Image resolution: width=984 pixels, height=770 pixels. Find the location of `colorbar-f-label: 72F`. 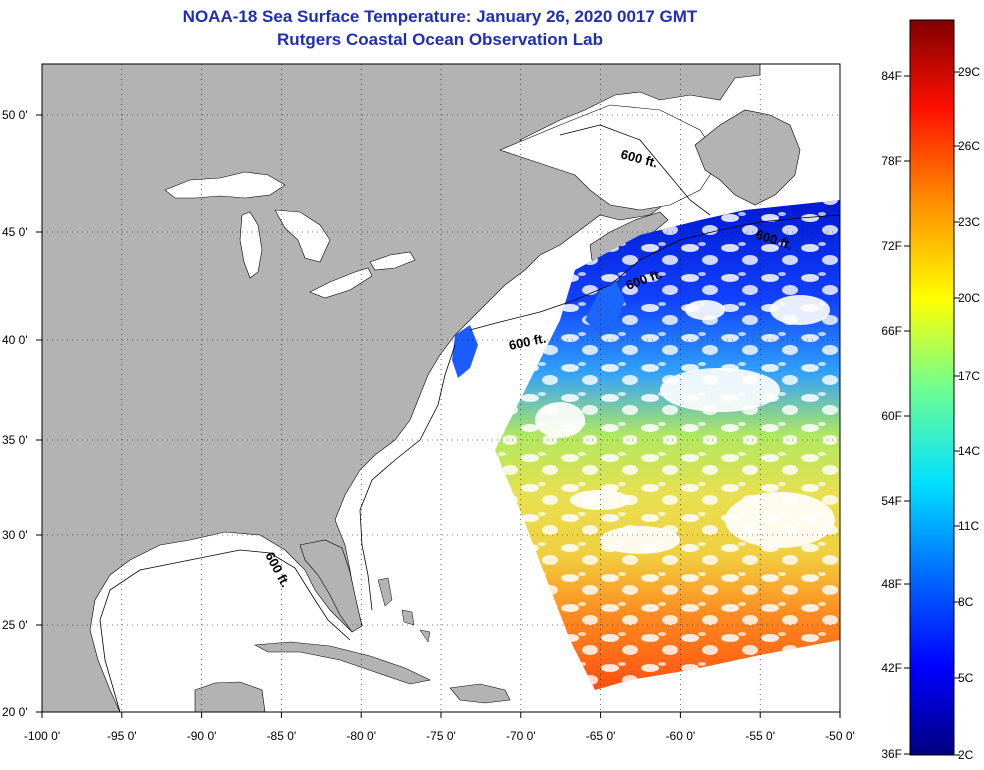

colorbar-f-label: 72F is located at coordinates (891, 246).